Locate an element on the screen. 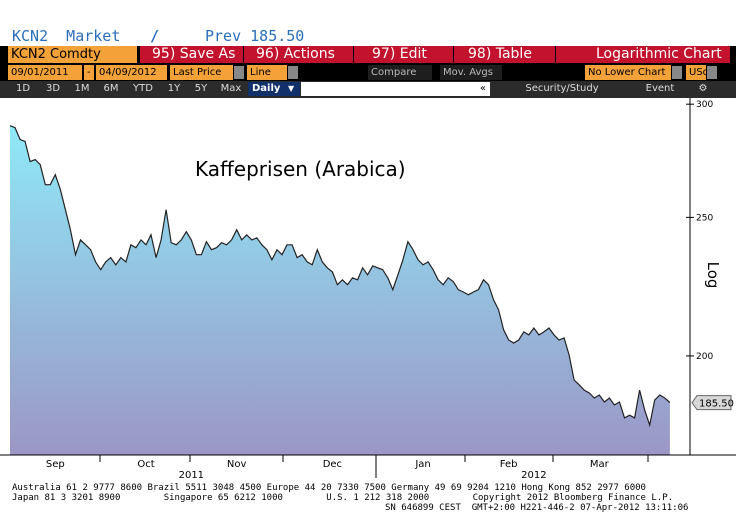  x-tick-label: Nov is located at coordinates (237, 464).